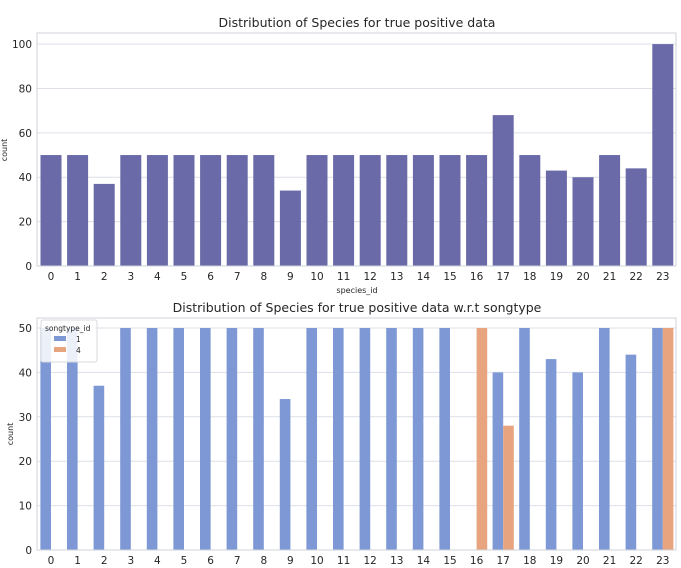  I want to click on y-tick-label: 60, so click(25, 134).